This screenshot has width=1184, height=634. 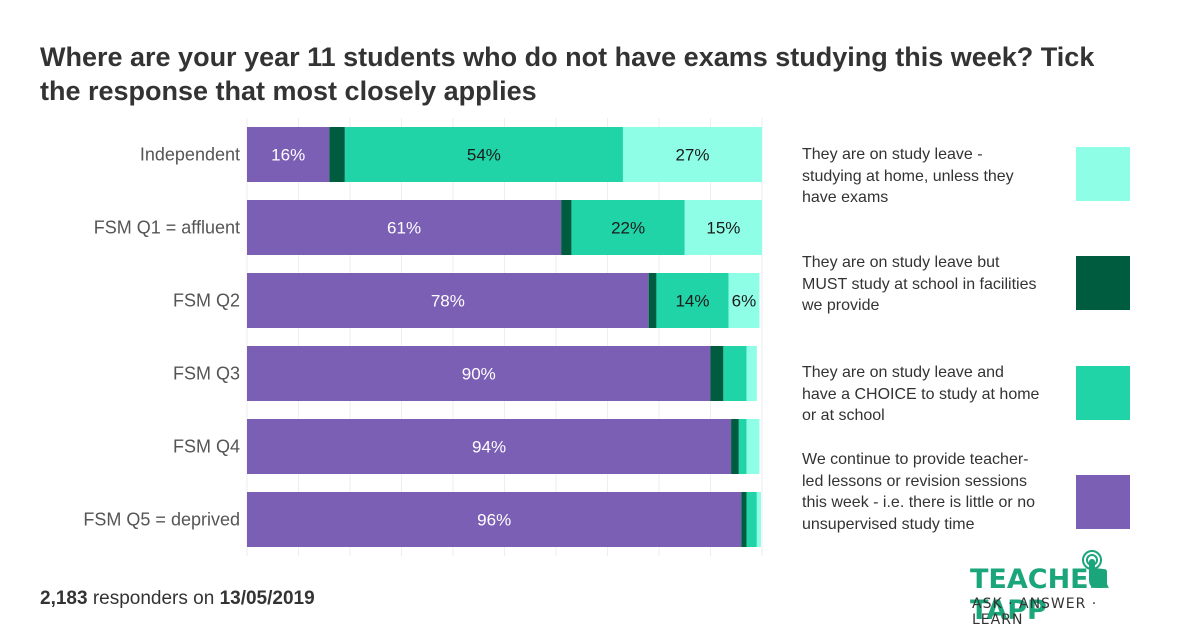 I want to click on data-label: 15%, so click(x=723, y=228).